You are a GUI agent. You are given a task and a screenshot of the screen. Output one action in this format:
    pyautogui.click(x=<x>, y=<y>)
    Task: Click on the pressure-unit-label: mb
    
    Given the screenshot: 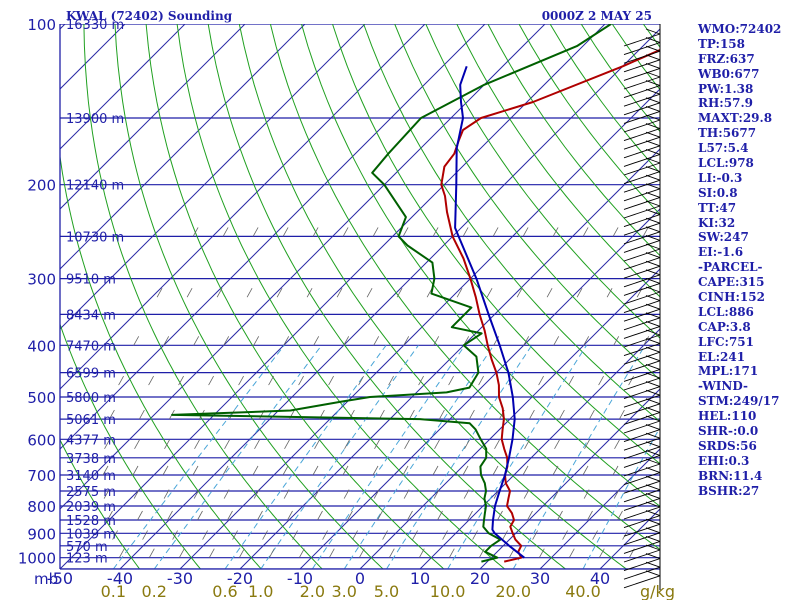 What is the action you would take?
    pyautogui.click(x=46, y=579)
    